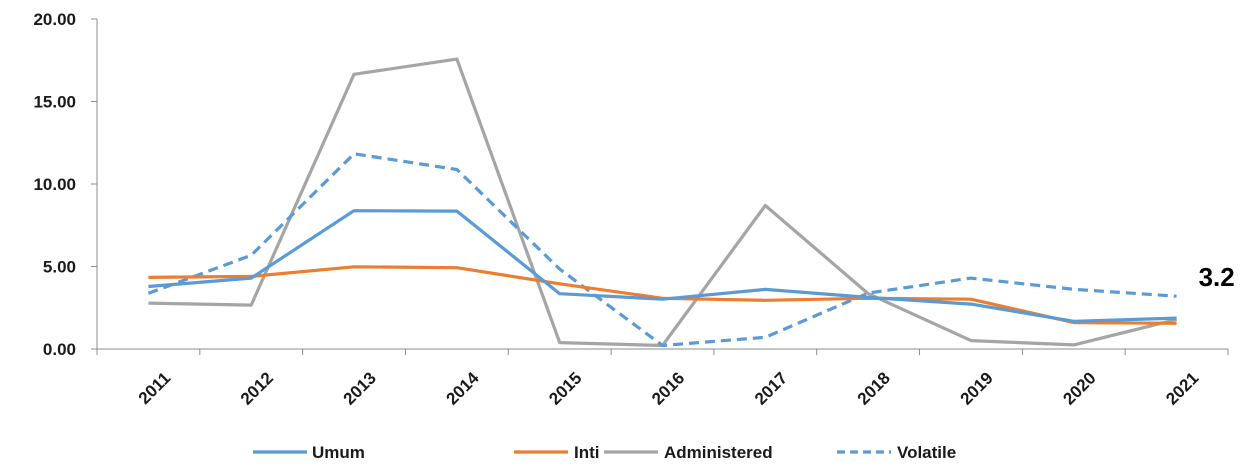 Image resolution: width=1249 pixels, height=468 pixels. I want to click on x-tick-label: 2017, so click(771, 388).